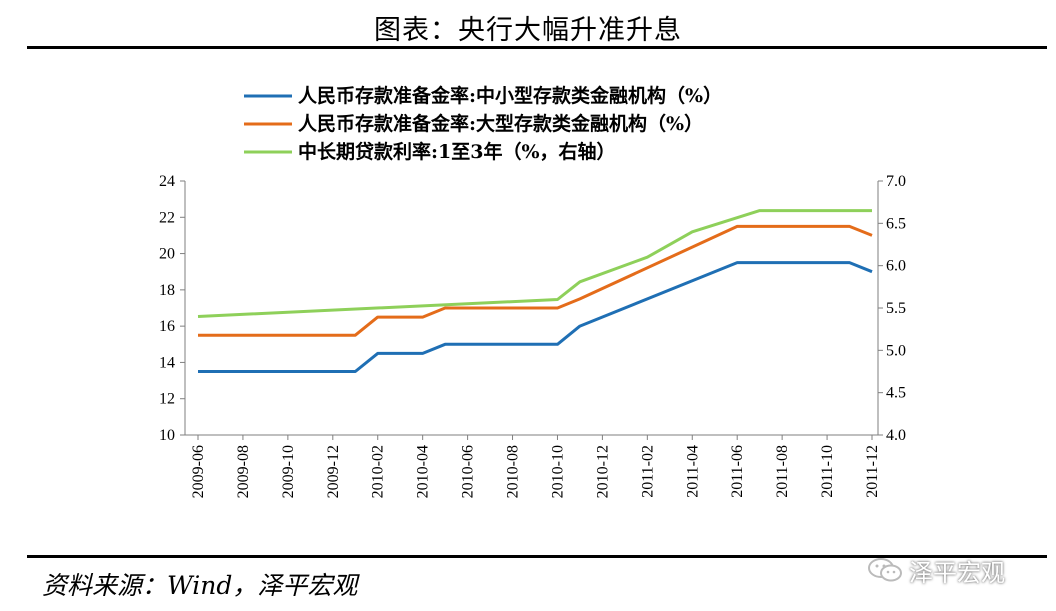 This screenshot has height=611, width=1056. Describe the element at coordinates (737, 471) in the screenshot. I see `x-tick-label: 2011-06` at that location.